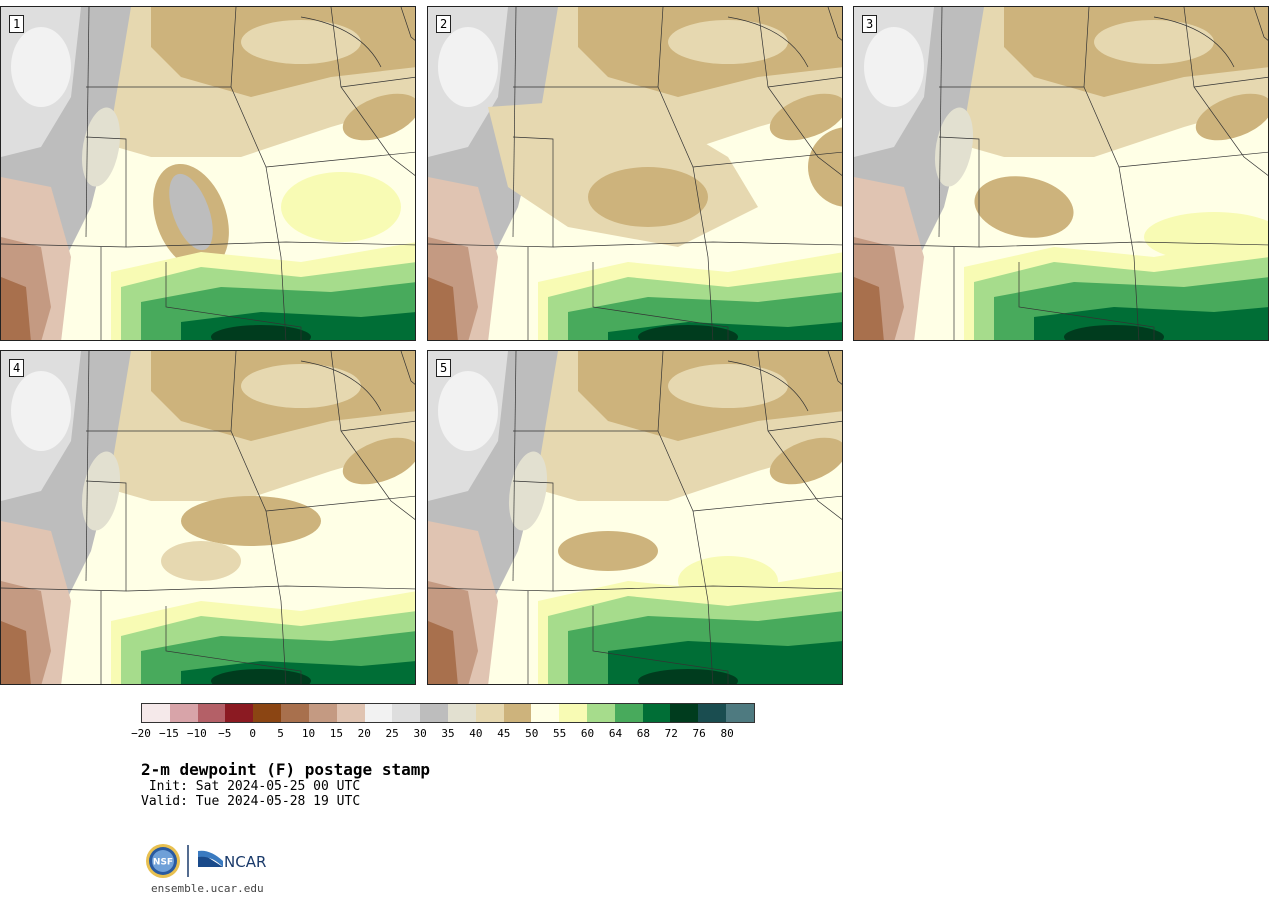 The height and width of the screenshot is (901, 1280). I want to click on colorbar-tick-label: 25, so click(392, 733).